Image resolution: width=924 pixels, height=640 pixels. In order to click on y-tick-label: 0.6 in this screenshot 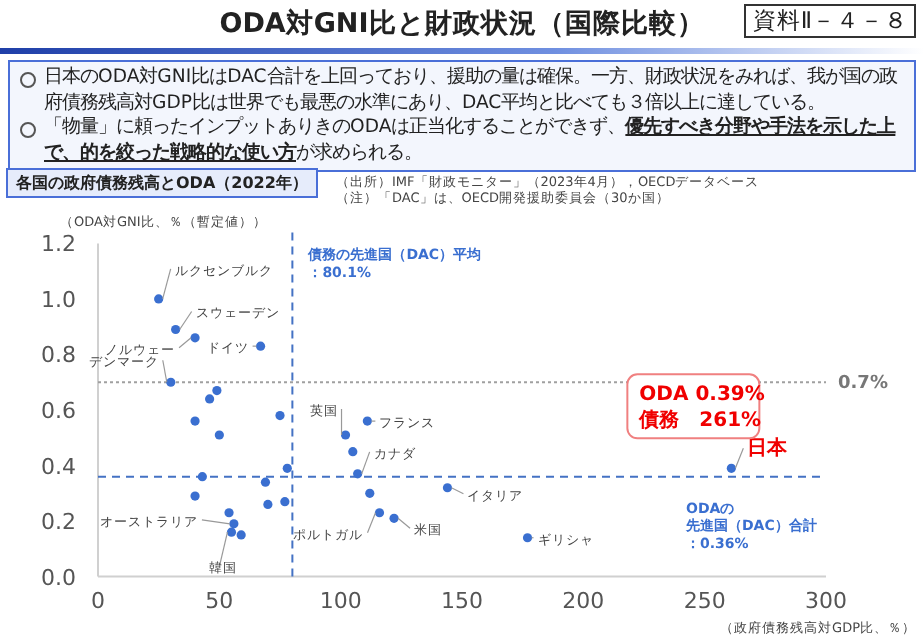, I will do `click(58, 411)`.